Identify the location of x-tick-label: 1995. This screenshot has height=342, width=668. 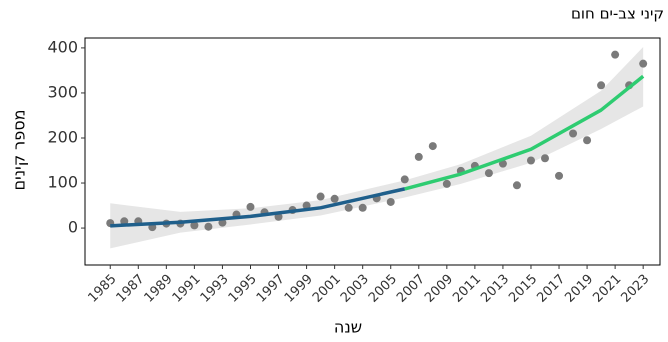
(243, 289).